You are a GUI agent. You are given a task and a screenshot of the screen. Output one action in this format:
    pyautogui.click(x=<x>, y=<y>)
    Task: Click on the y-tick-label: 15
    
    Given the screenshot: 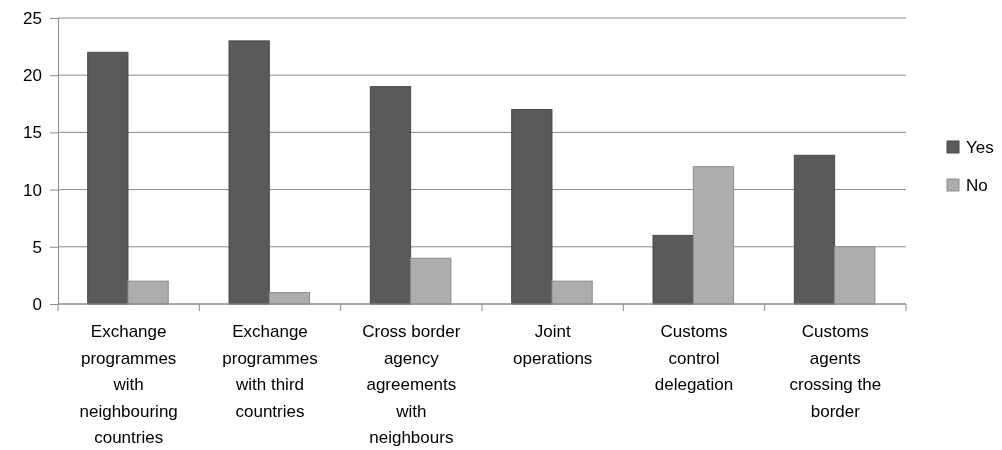 What is the action you would take?
    pyautogui.click(x=32, y=133)
    